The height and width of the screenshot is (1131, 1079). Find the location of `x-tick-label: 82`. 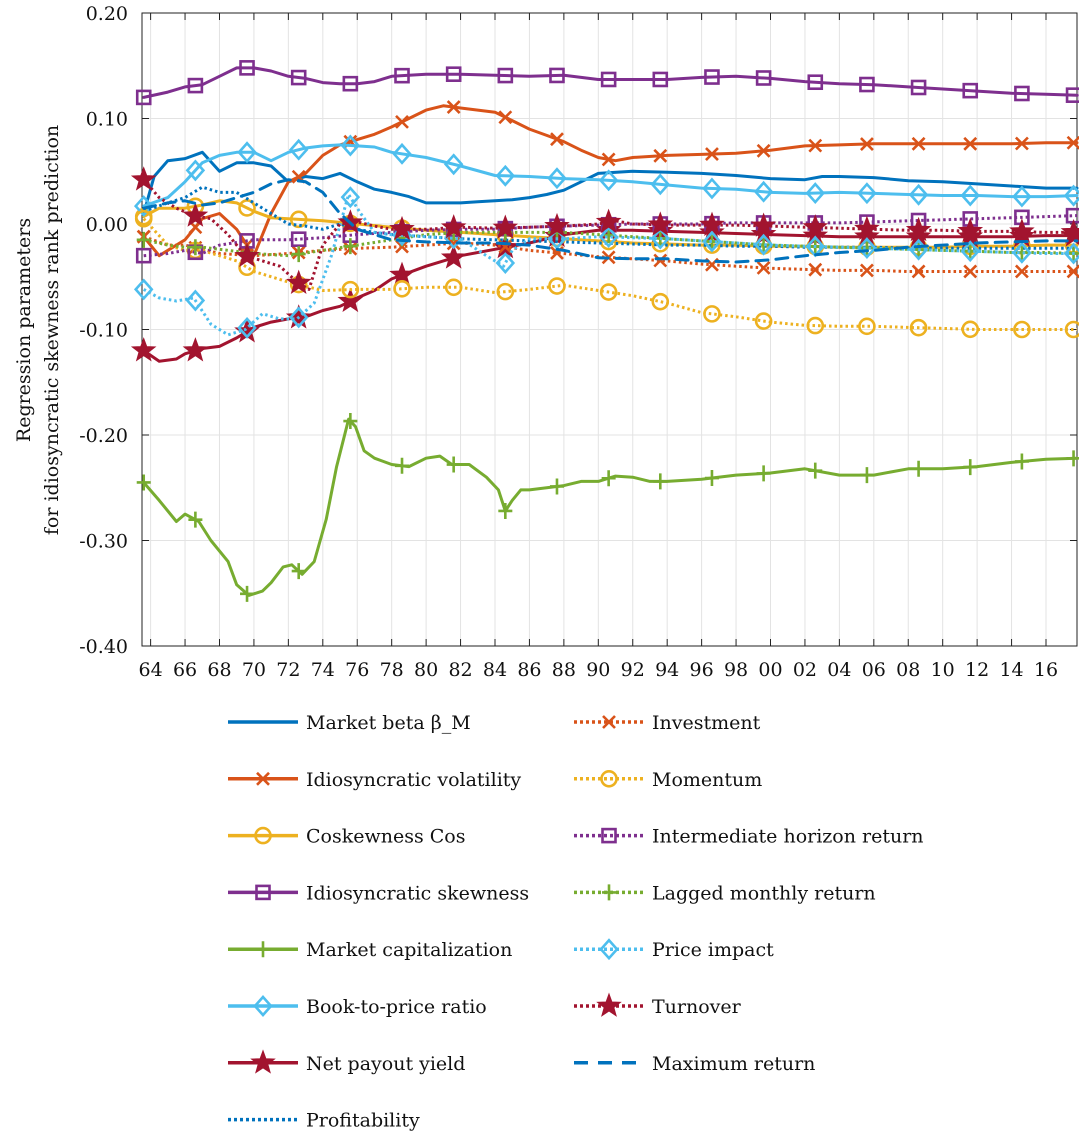

x-tick-label: 82 is located at coordinates (460, 670).